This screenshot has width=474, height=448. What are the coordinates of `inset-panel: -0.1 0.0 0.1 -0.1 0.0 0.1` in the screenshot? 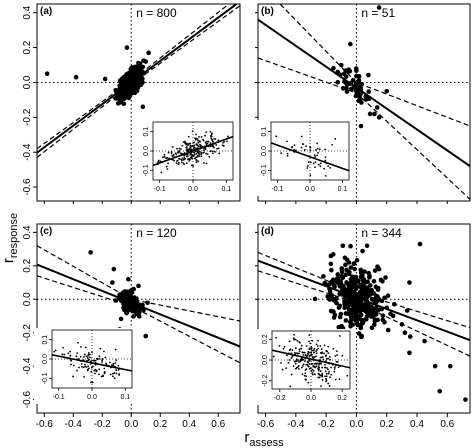 It's located at (303, 158).